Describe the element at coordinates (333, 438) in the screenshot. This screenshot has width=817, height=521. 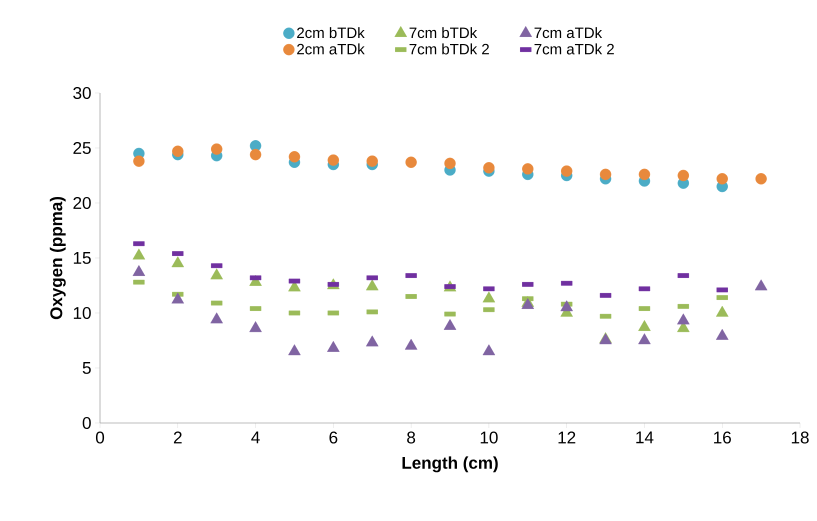
I see `x-tick-label: 6` at that location.